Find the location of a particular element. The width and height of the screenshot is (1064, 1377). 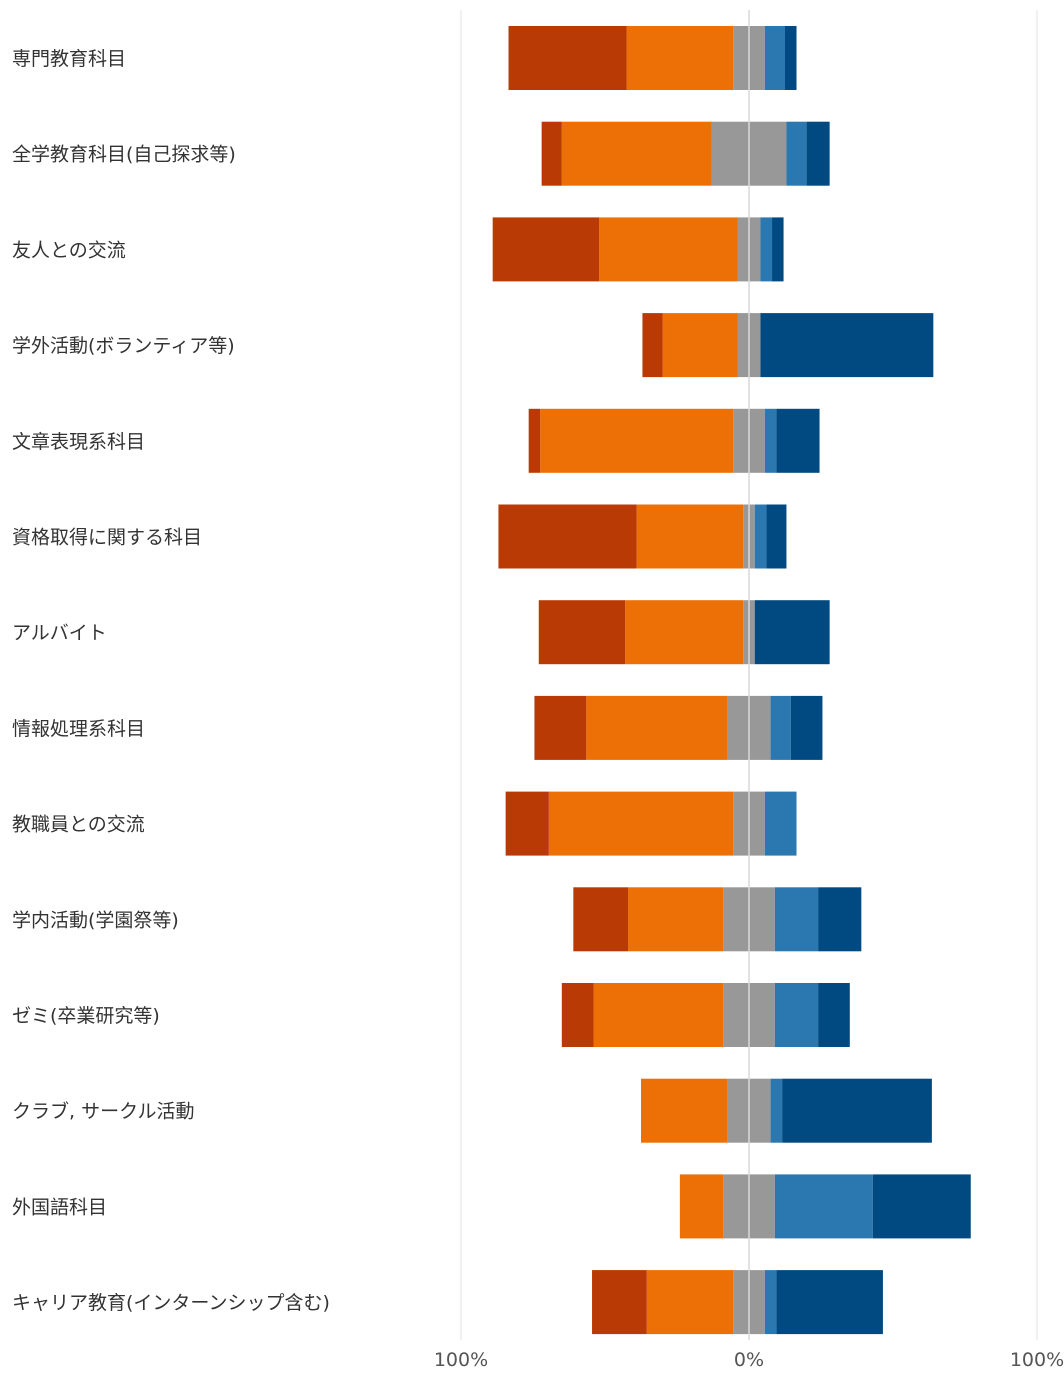

category-label: 専門教育科目 is located at coordinates (69, 59).